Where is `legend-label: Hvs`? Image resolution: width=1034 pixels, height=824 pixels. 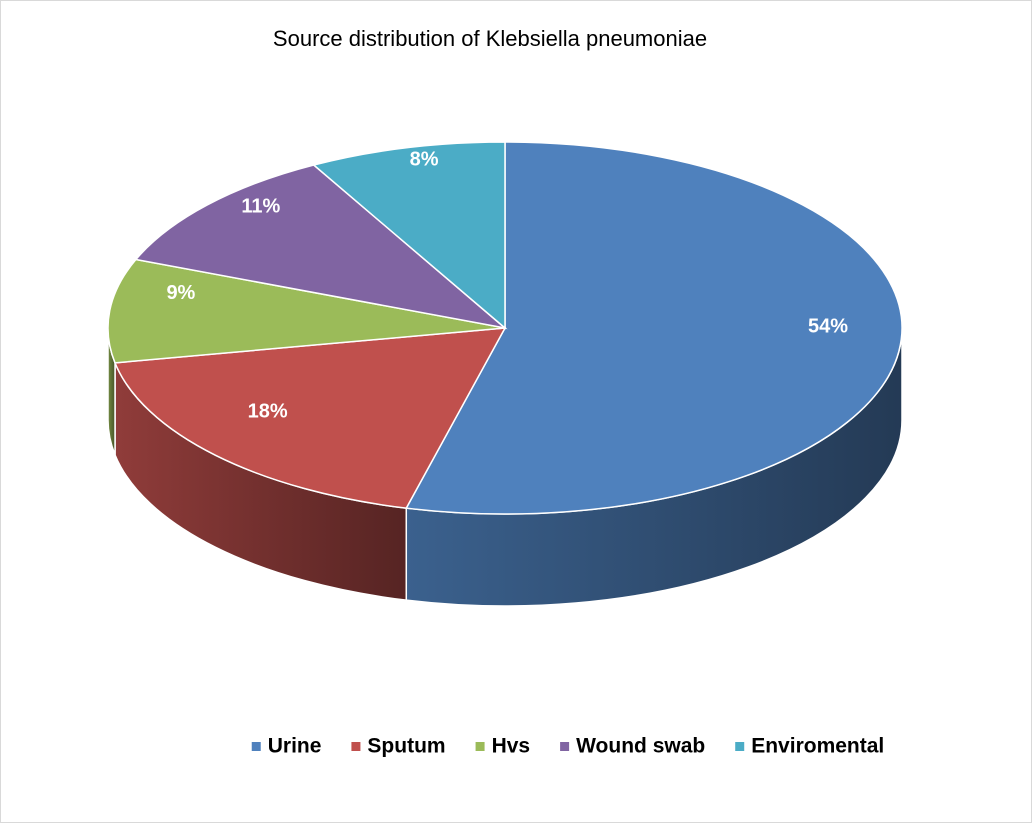 legend-label: Hvs is located at coordinates (511, 746).